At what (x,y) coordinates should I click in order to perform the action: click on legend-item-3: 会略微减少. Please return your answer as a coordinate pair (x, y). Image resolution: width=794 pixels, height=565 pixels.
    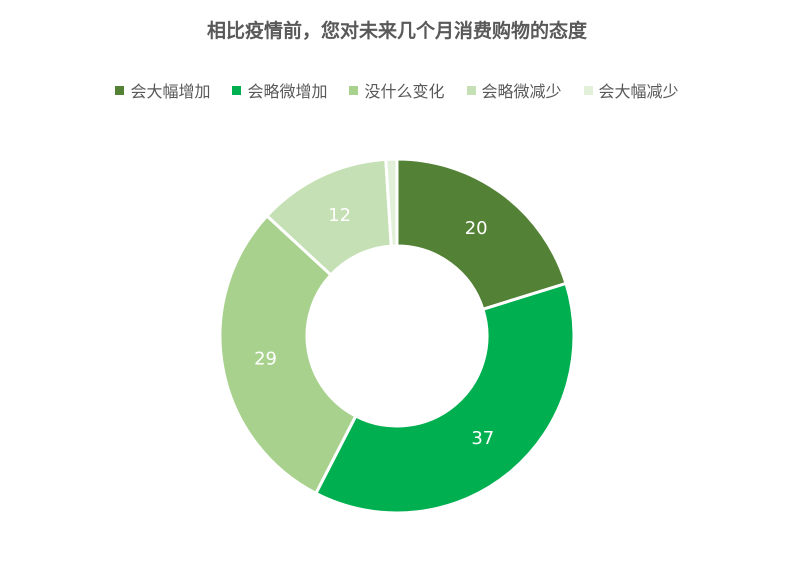
    Looking at the image, I should click on (514, 90).